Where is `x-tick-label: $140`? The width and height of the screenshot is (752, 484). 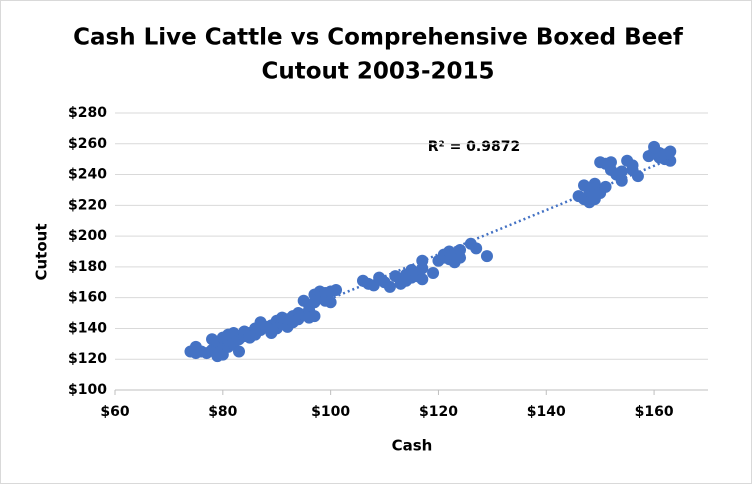 x-tick-label: $140 is located at coordinates (546, 412).